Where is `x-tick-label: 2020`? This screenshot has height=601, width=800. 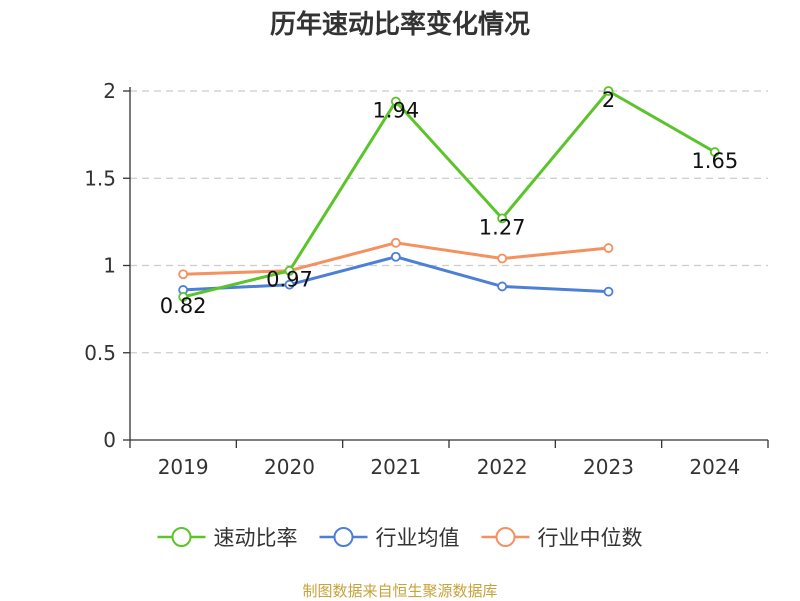 x-tick-label: 2020 is located at coordinates (289, 467).